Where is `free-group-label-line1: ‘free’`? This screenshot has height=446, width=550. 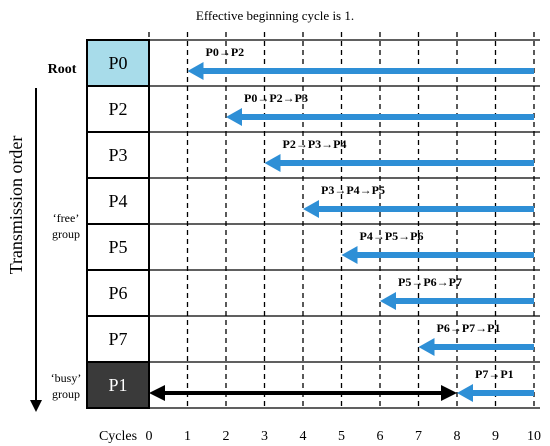 free-group-label-line1: ‘free’ is located at coordinates (66, 218).